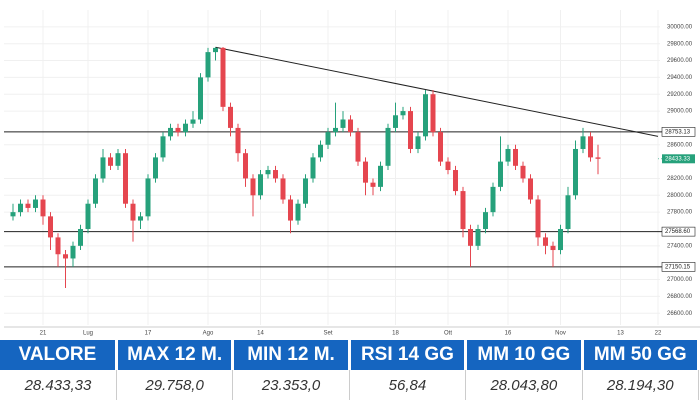  I want to click on x-tick-label: 14, so click(260, 334).